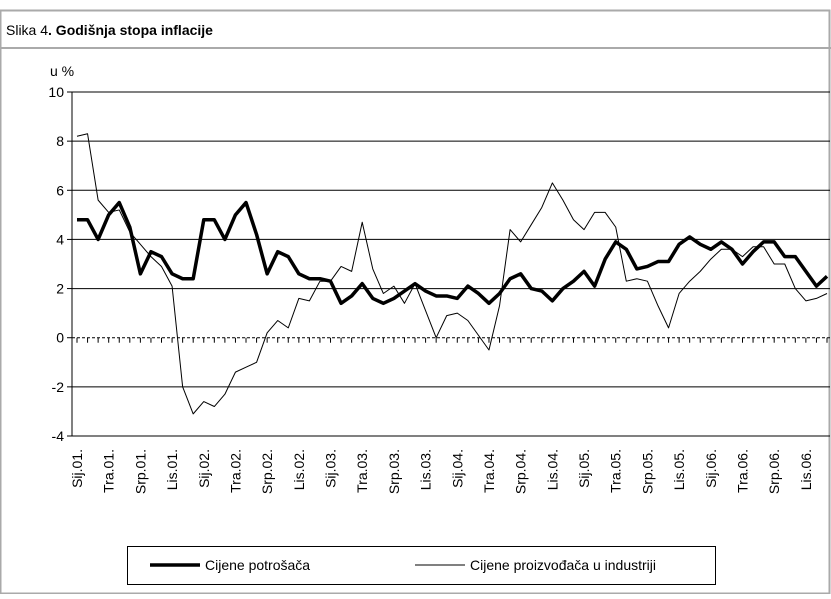  What do you see at coordinates (552, 469) in the screenshot?
I see `x-tick-label: Lis.04.` at bounding box center [552, 469].